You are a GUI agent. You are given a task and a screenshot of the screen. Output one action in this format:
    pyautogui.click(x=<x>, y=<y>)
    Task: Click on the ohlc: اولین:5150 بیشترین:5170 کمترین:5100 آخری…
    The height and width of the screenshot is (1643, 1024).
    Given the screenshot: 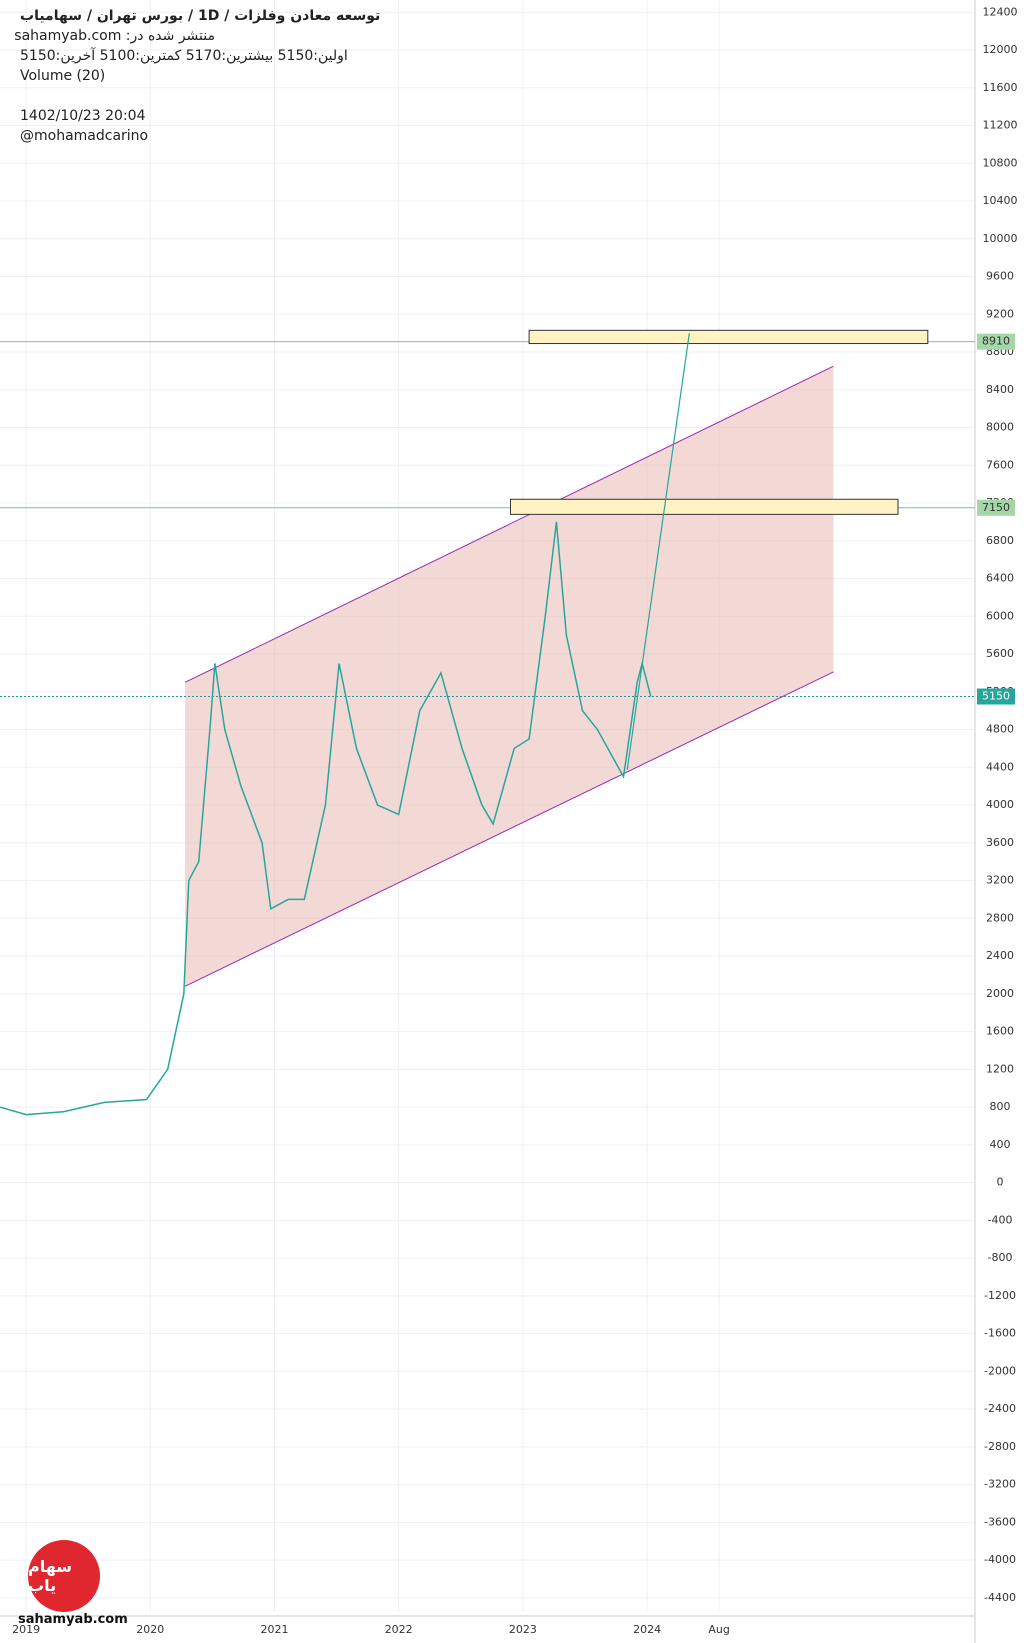 What is the action you would take?
    pyautogui.click(x=184, y=56)
    